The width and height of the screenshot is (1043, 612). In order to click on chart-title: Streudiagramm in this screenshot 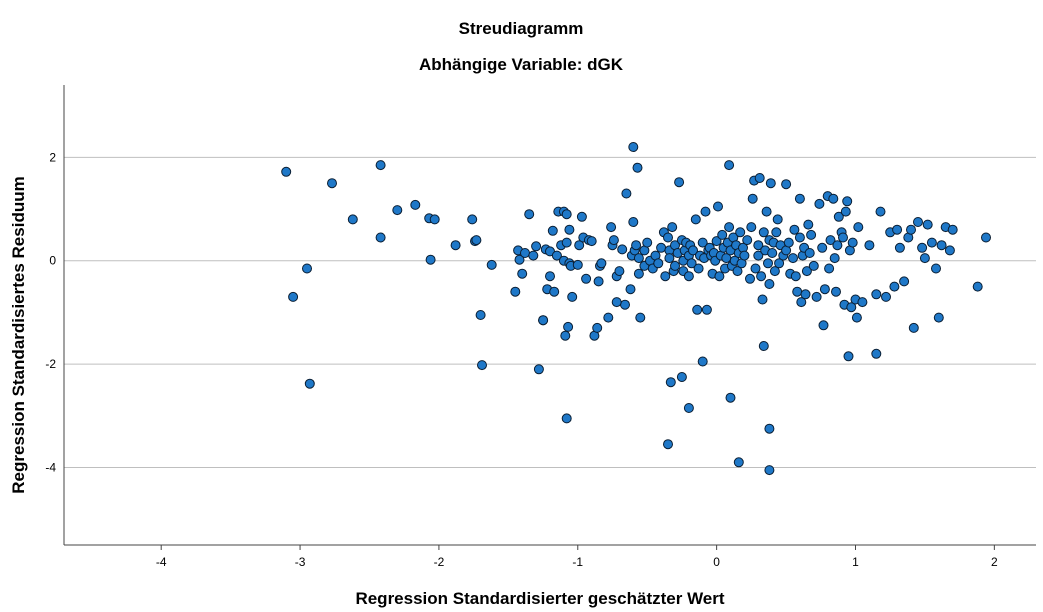, I will do `click(521, 28)`.